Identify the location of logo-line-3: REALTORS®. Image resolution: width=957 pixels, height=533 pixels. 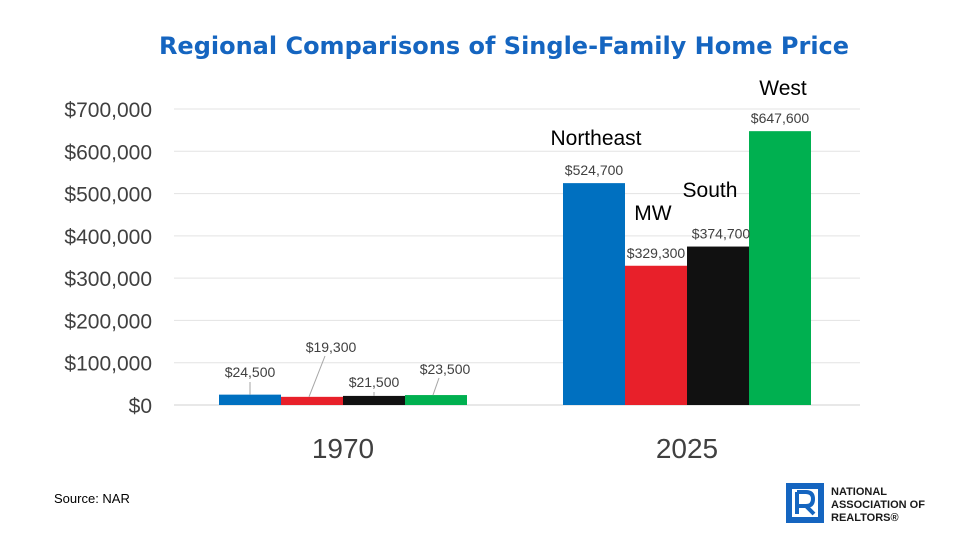
(865, 518).